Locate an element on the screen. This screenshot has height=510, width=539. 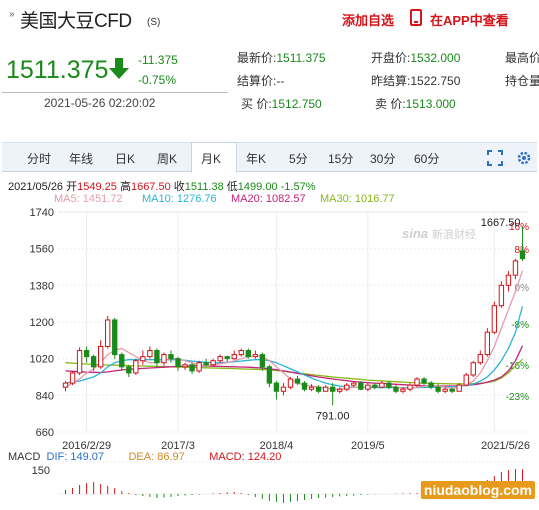
field-bid: 买 价:1512.750 is located at coordinates (281, 104).